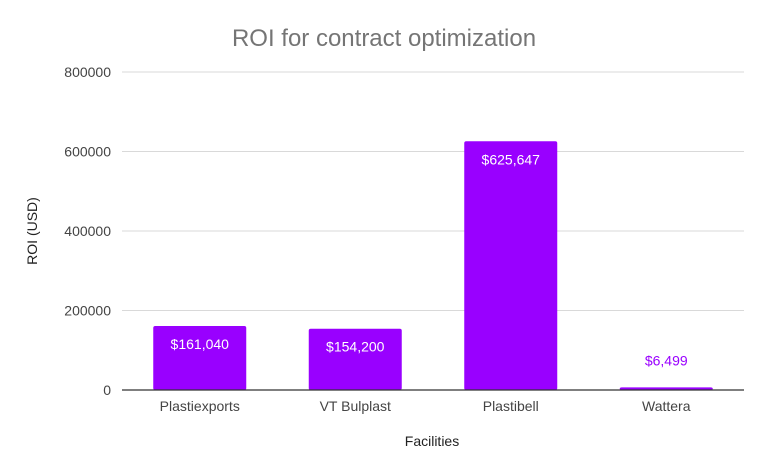 Image resolution: width=768 pixels, height=475 pixels. Describe the element at coordinates (107, 390) in the screenshot. I see `y-tick-label: 0` at that location.